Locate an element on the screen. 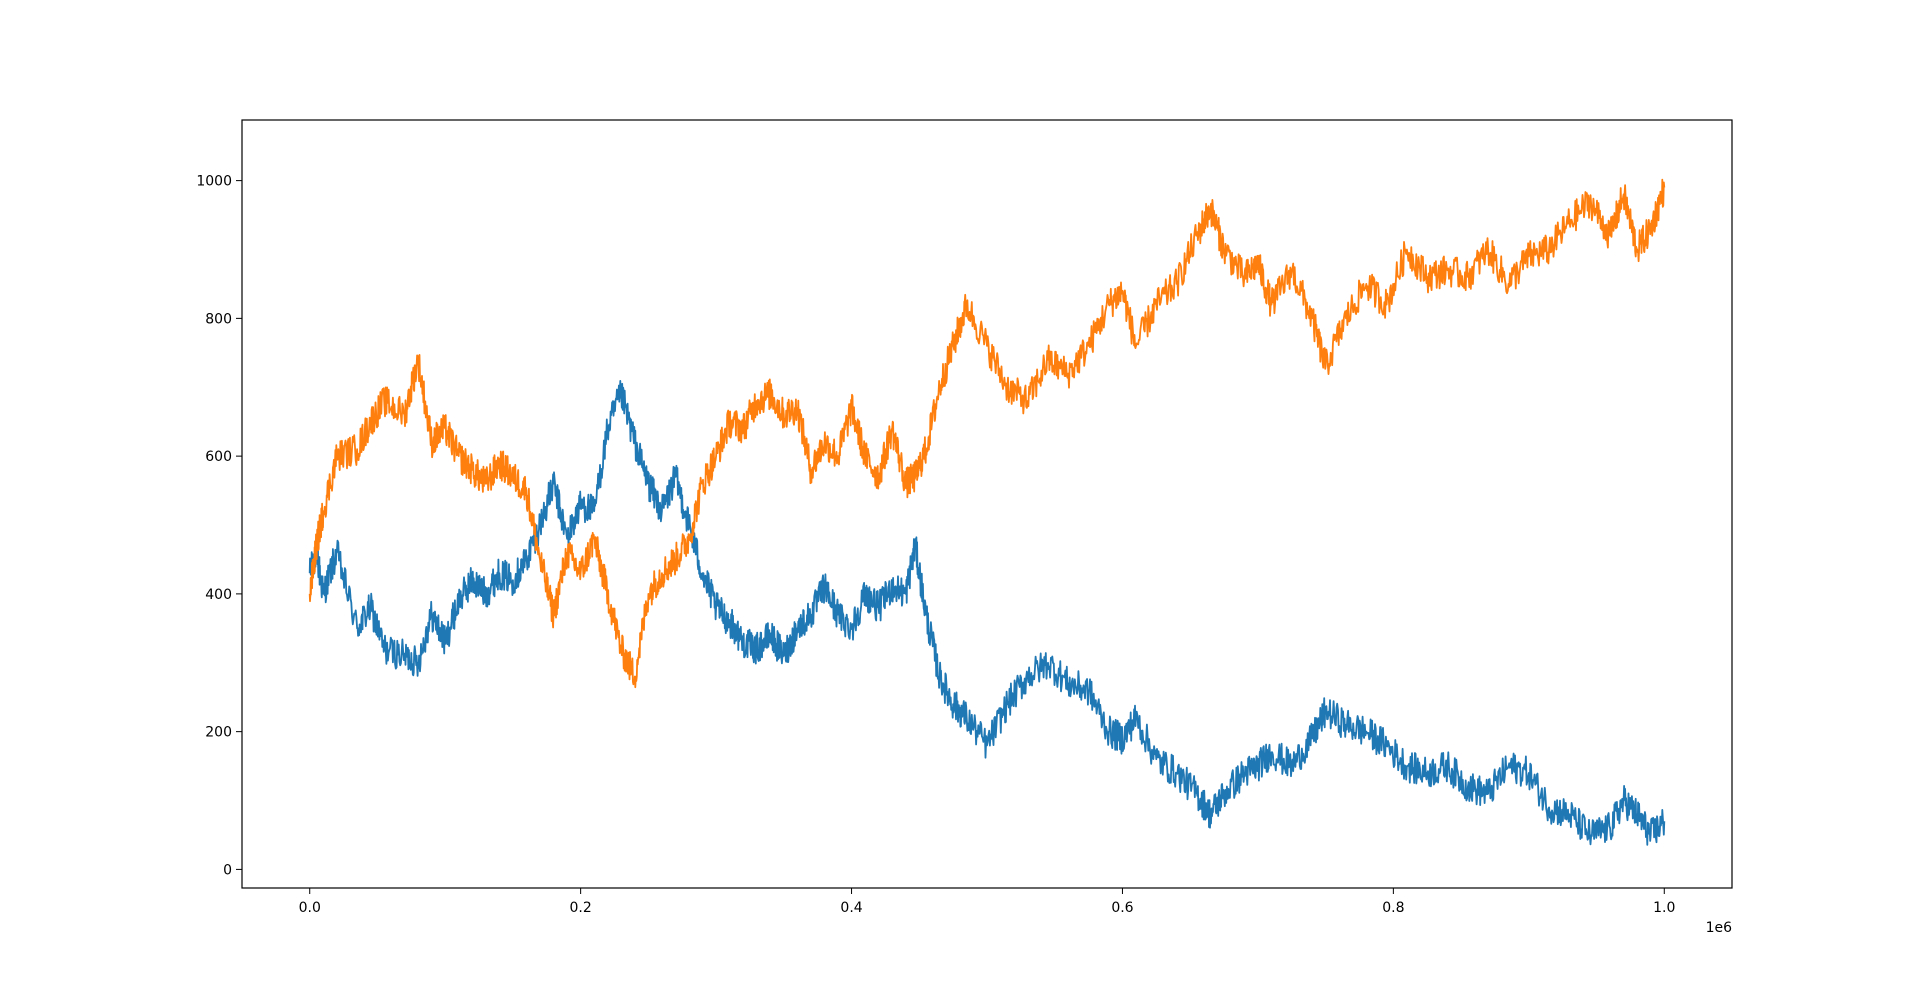 The image size is (1916, 994). x-tick-label: 1.0 is located at coordinates (1664, 908).